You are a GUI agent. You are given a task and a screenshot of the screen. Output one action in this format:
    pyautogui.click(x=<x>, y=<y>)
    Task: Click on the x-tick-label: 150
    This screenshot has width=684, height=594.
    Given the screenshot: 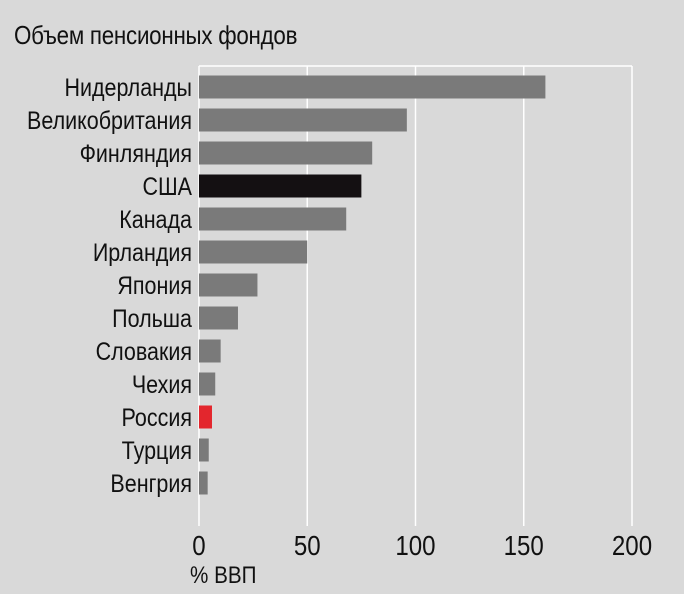 What is the action you would take?
    pyautogui.click(x=524, y=545)
    